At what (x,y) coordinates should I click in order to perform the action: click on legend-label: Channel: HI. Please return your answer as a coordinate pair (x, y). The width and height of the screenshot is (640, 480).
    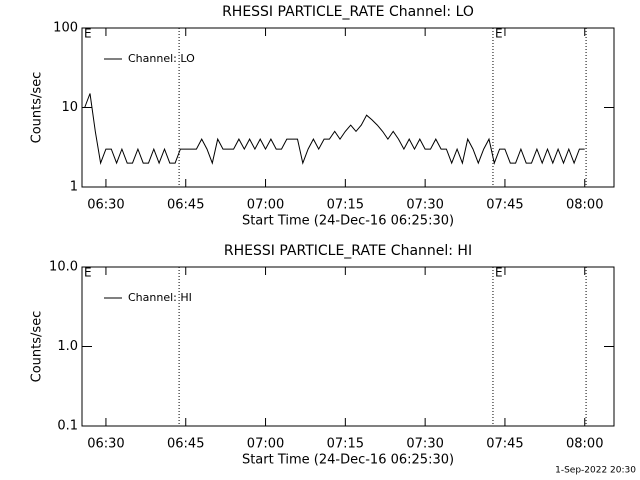
    Looking at the image, I should click on (160, 297).